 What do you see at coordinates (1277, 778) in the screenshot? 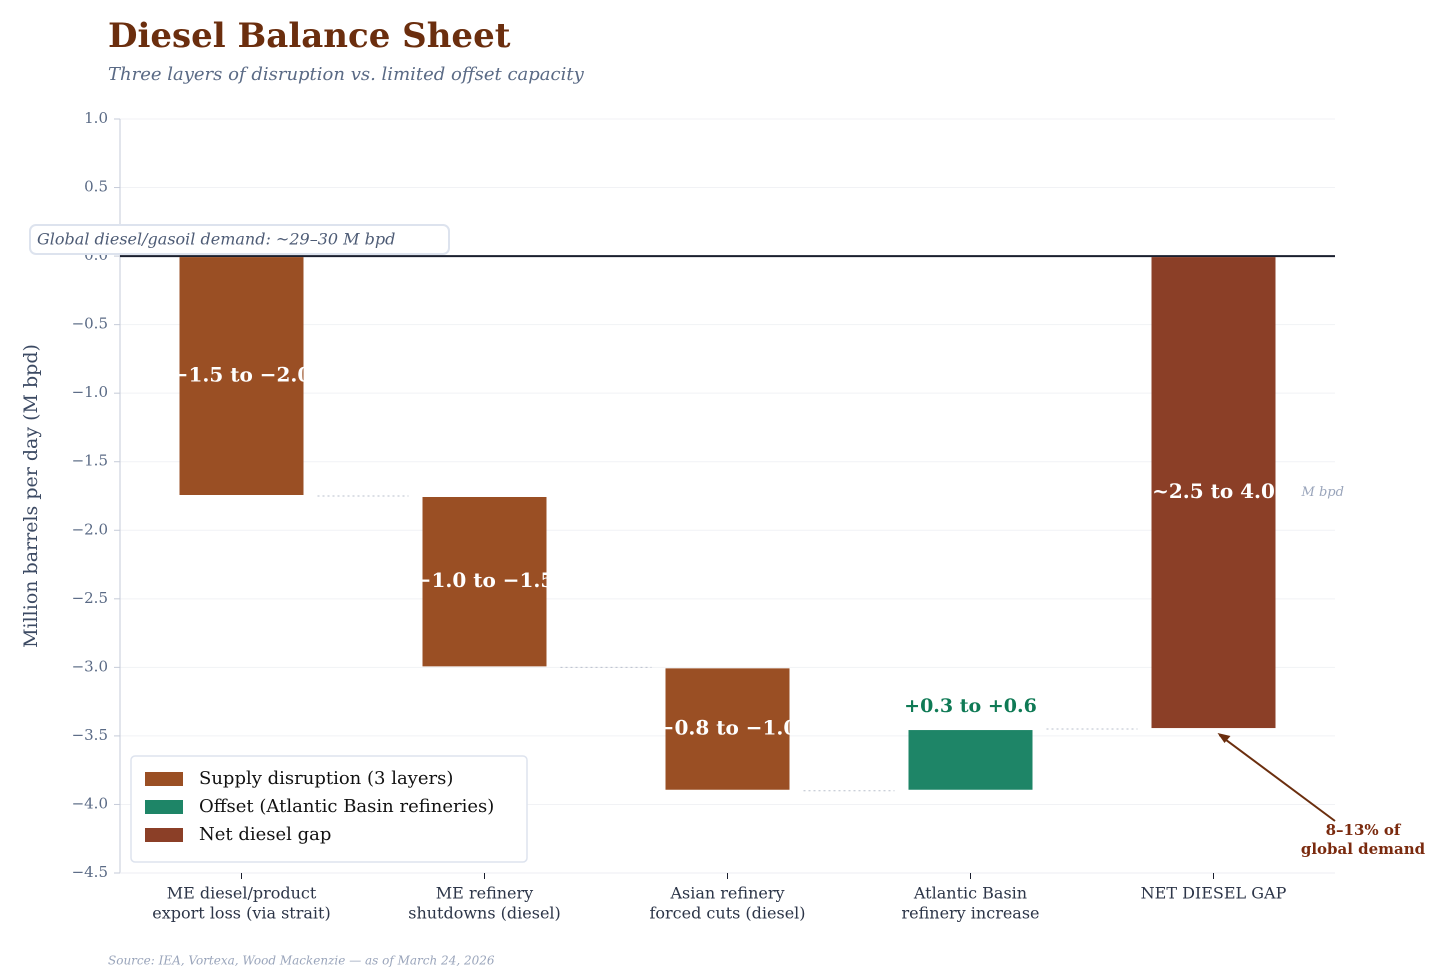
I see `annotation-arrow` at bounding box center [1277, 778].